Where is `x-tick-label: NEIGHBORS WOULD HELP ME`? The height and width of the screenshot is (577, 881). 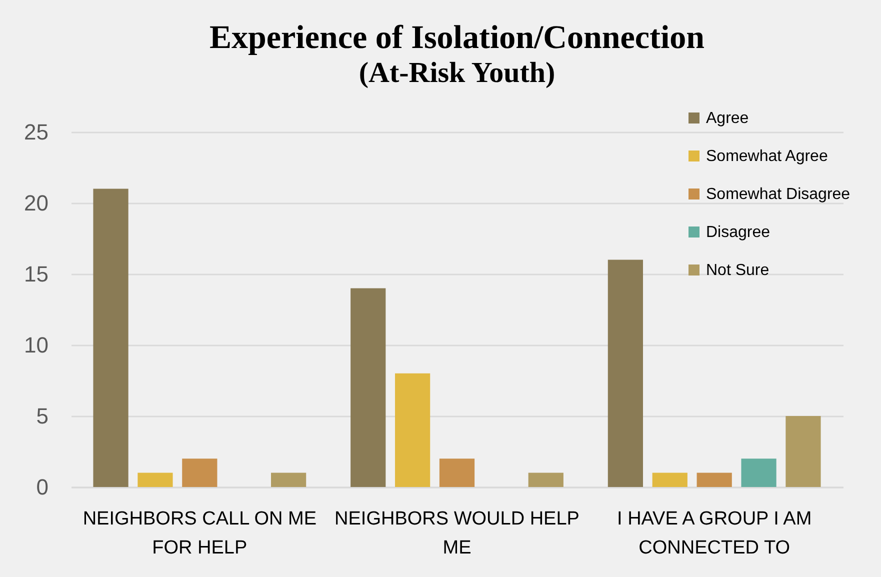
x-tick-label: NEIGHBORS WOULD HELP ME is located at coordinates (457, 533).